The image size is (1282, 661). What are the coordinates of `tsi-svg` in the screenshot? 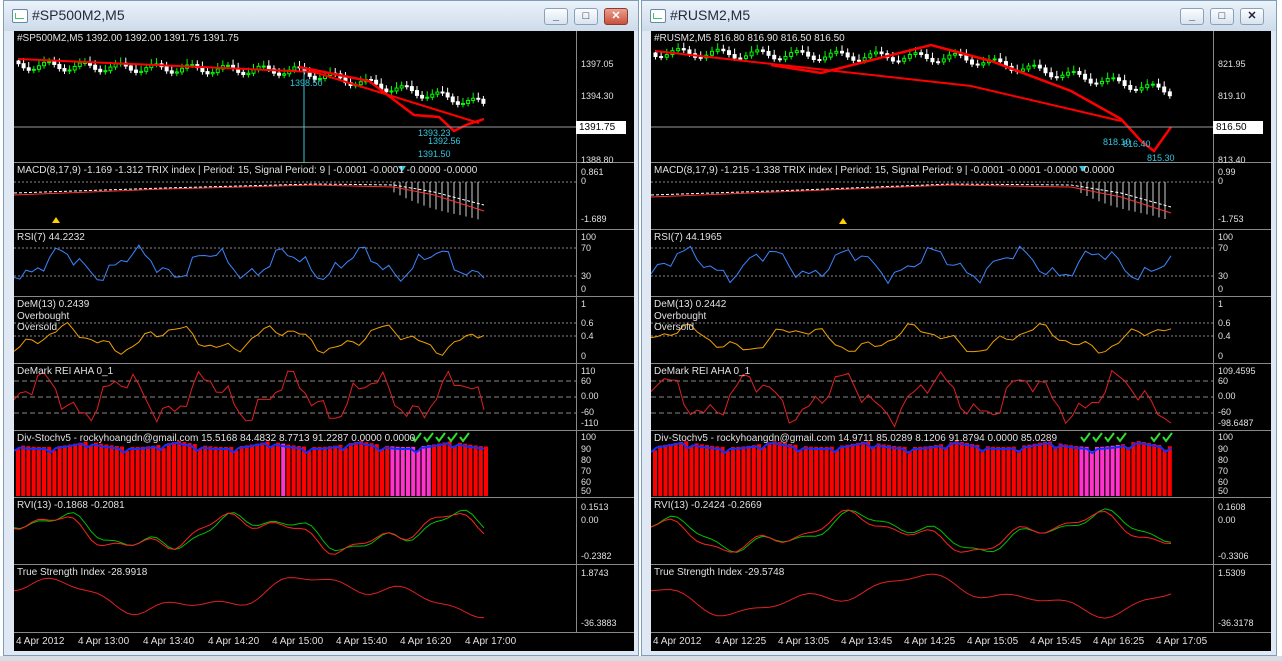 It's located at (249, 598).